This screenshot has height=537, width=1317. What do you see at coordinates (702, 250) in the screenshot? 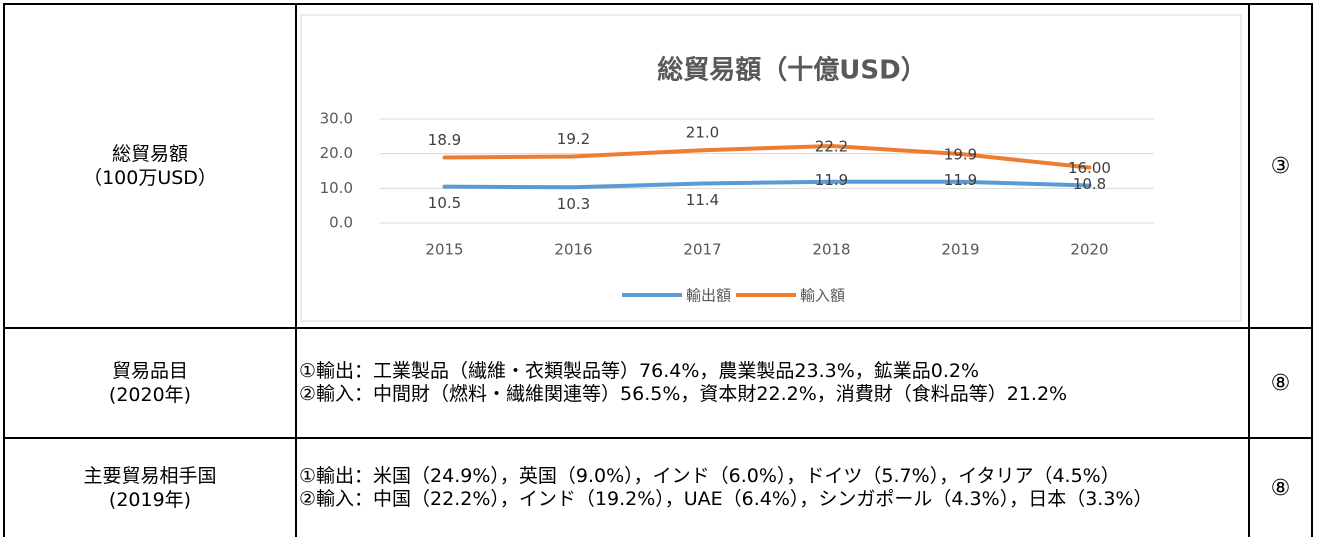
I see `x-tick-label: 2017` at bounding box center [702, 250].